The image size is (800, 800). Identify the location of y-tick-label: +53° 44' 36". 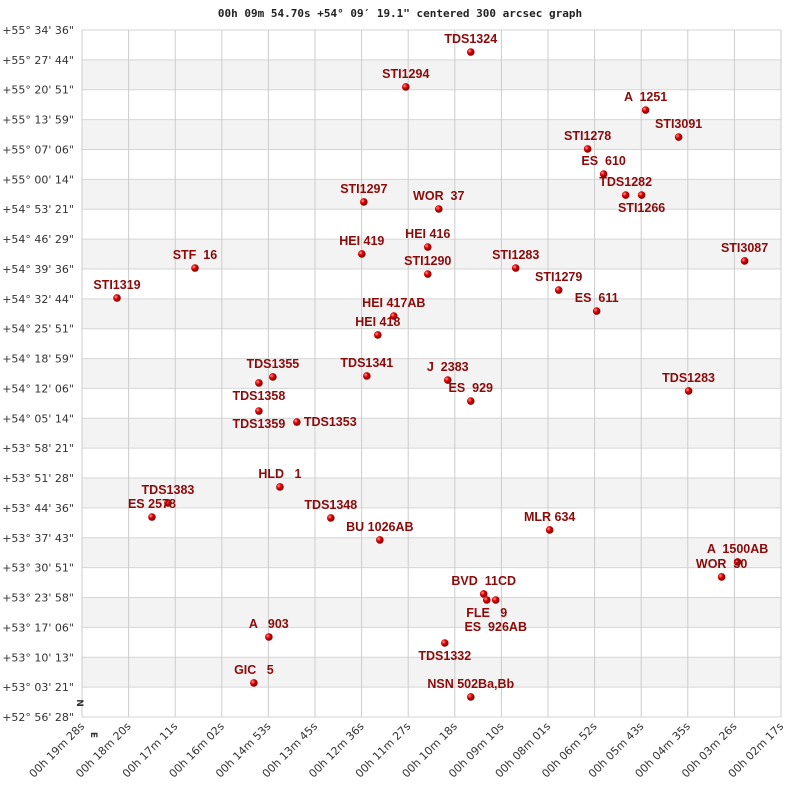
(38, 508).